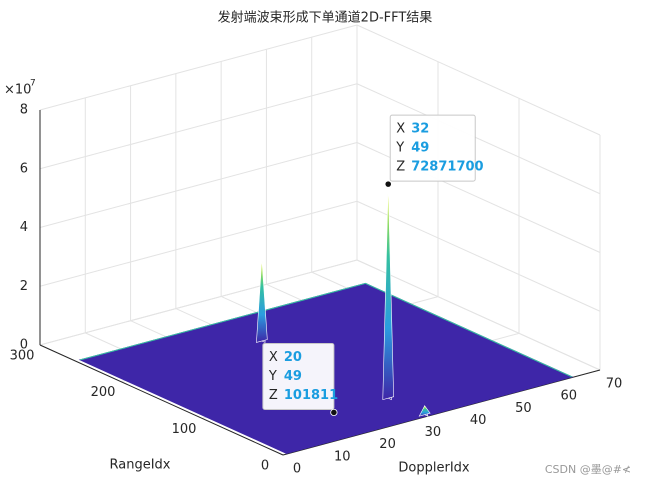 The height and width of the screenshot is (491, 650). Describe the element at coordinates (387, 444) in the screenshot. I see `x-tick-label: 20` at that location.